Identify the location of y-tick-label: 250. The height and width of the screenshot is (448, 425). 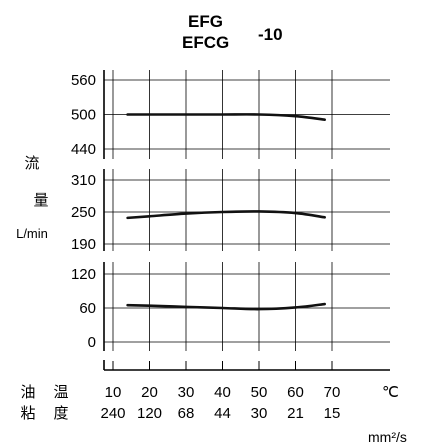
(83, 212).